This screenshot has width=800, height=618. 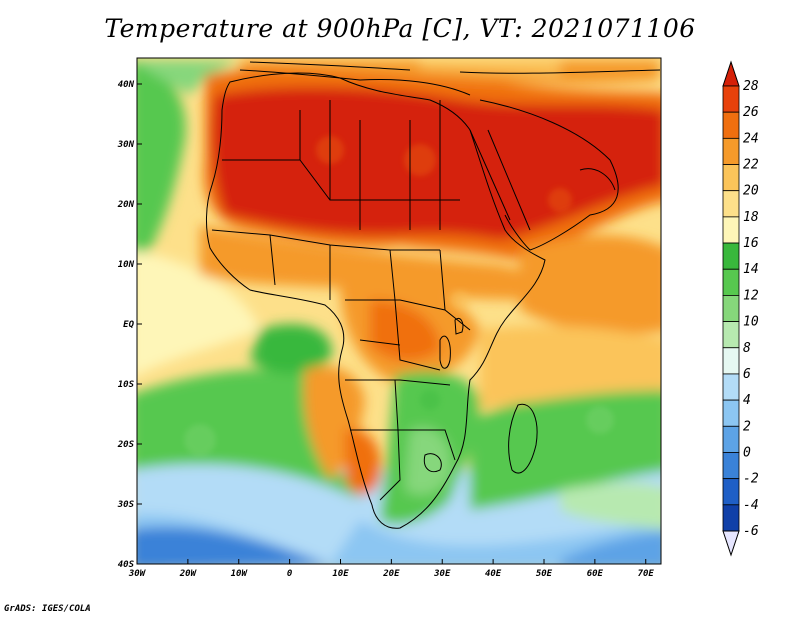 What do you see at coordinates (751, 217) in the screenshot?
I see `colorbar-label: 18` at bounding box center [751, 217].